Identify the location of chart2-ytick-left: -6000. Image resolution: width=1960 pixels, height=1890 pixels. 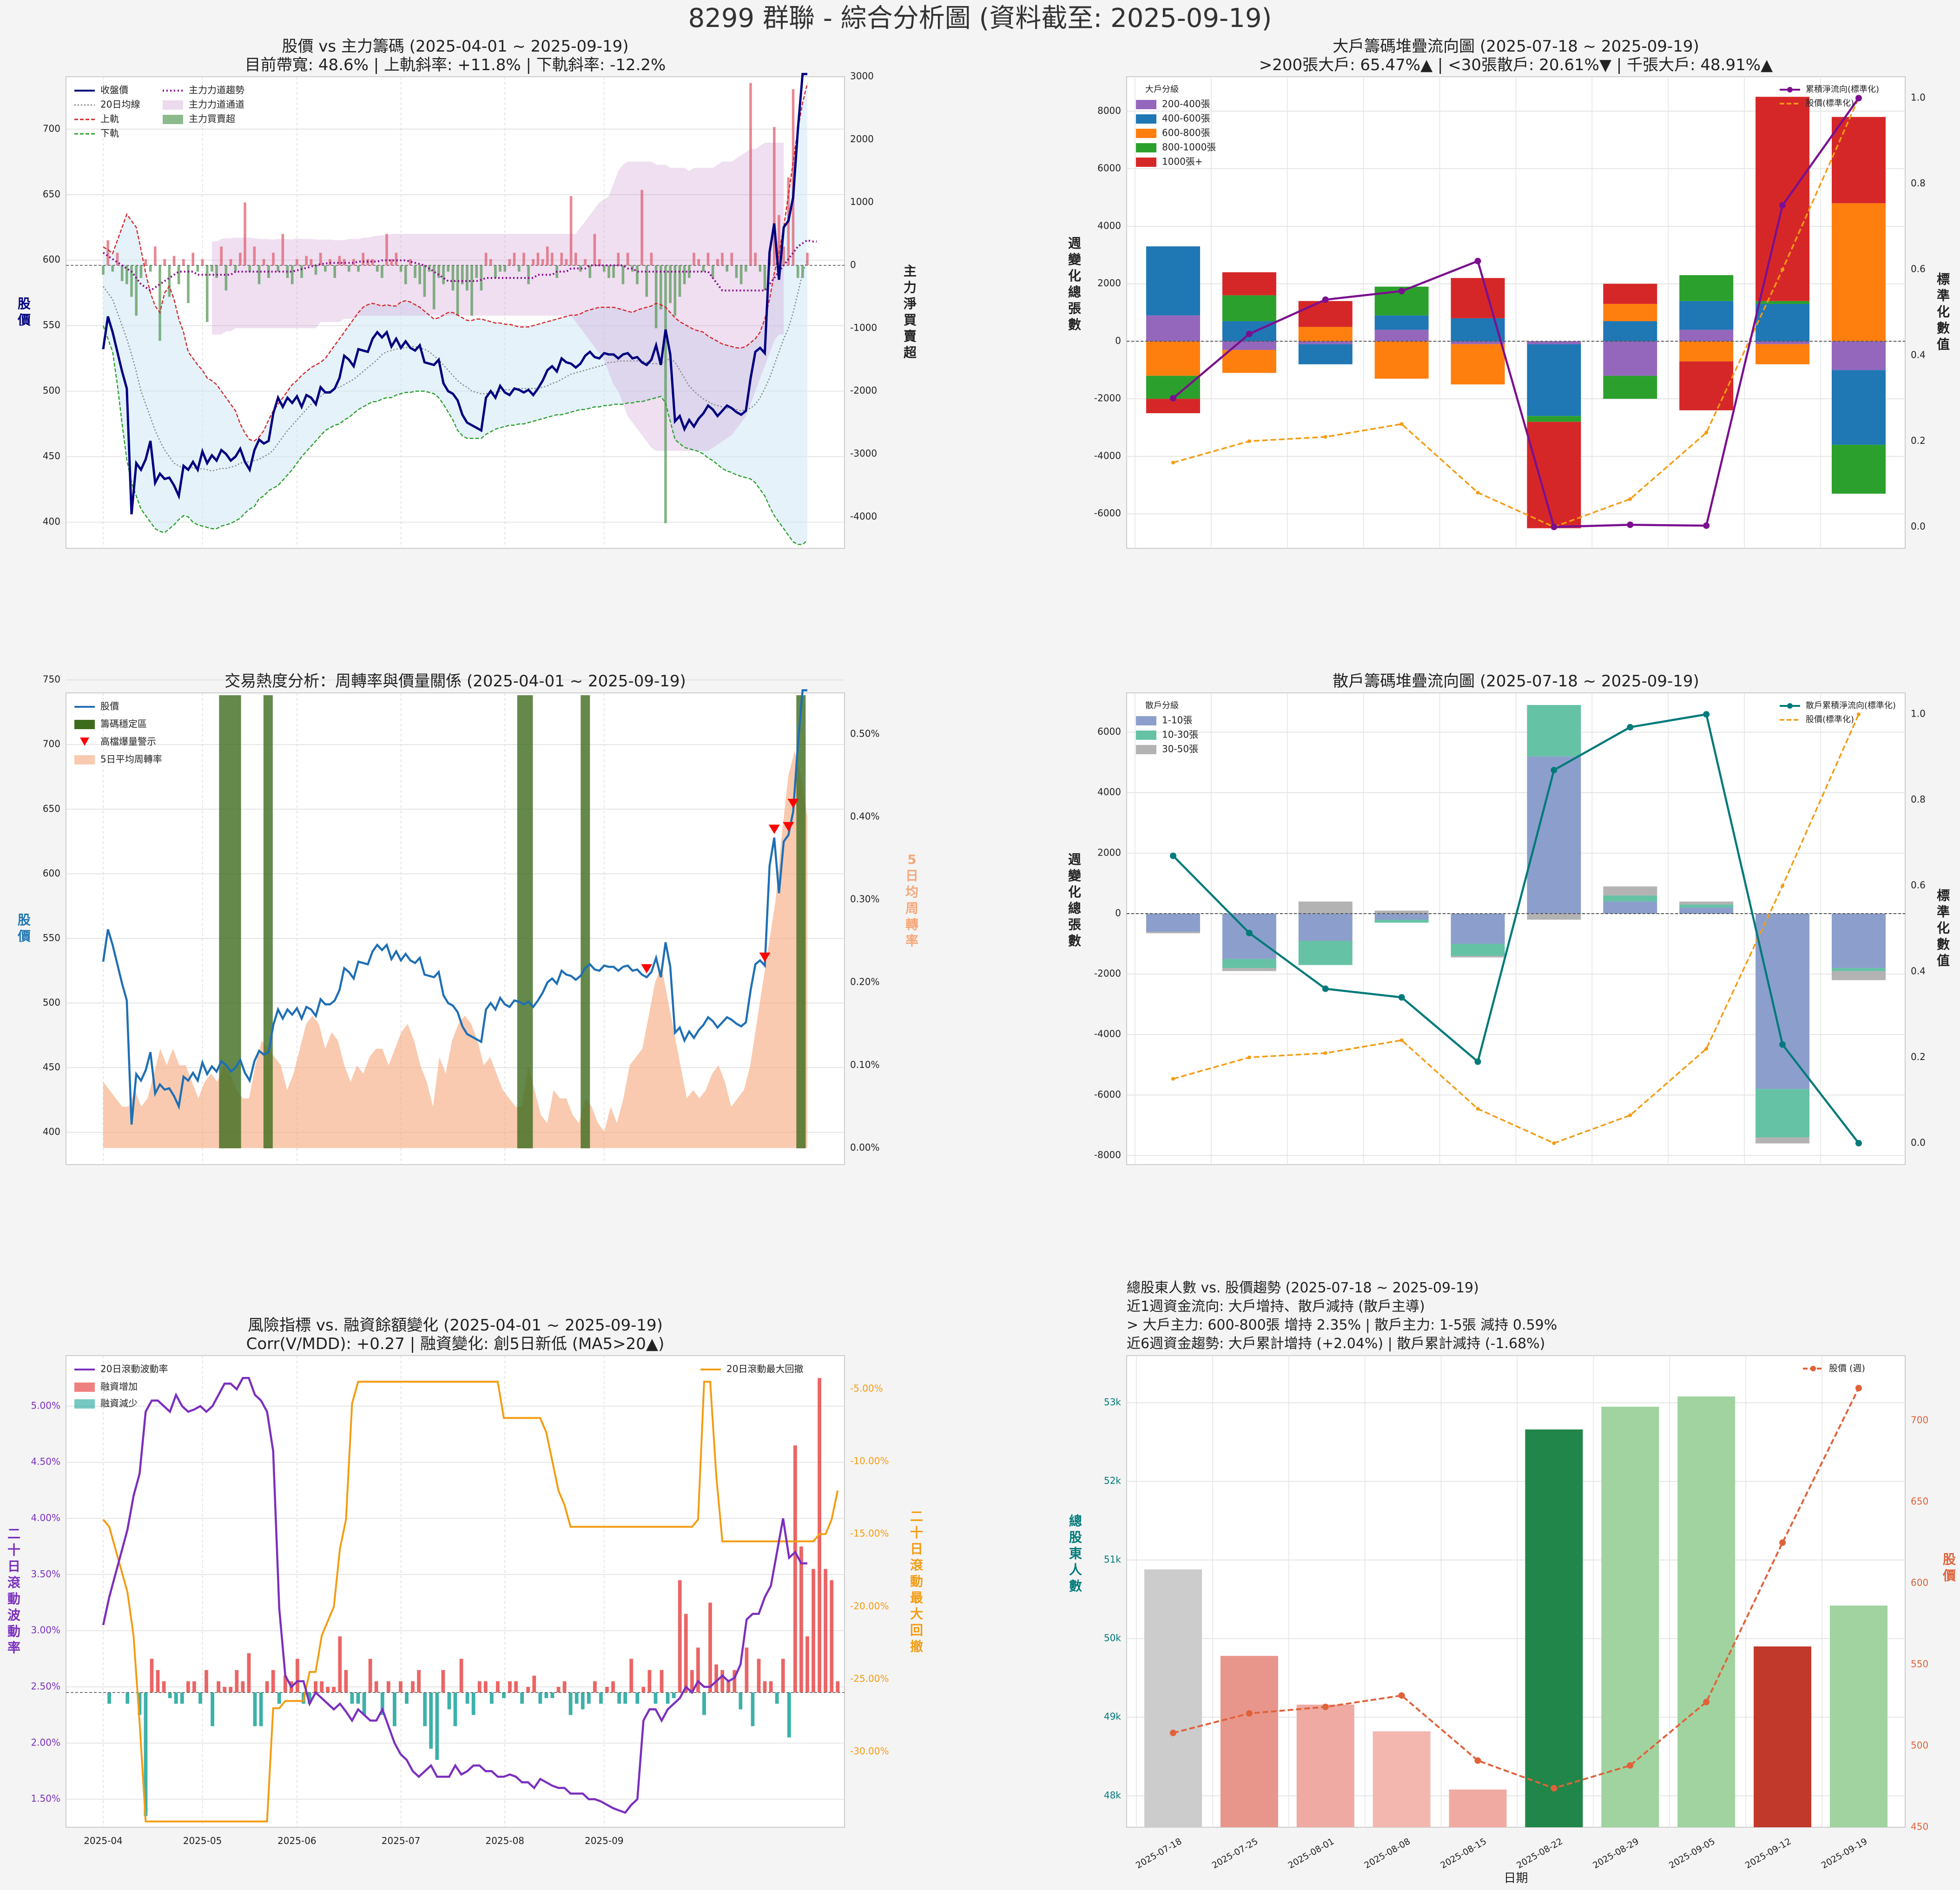
(1107, 513).